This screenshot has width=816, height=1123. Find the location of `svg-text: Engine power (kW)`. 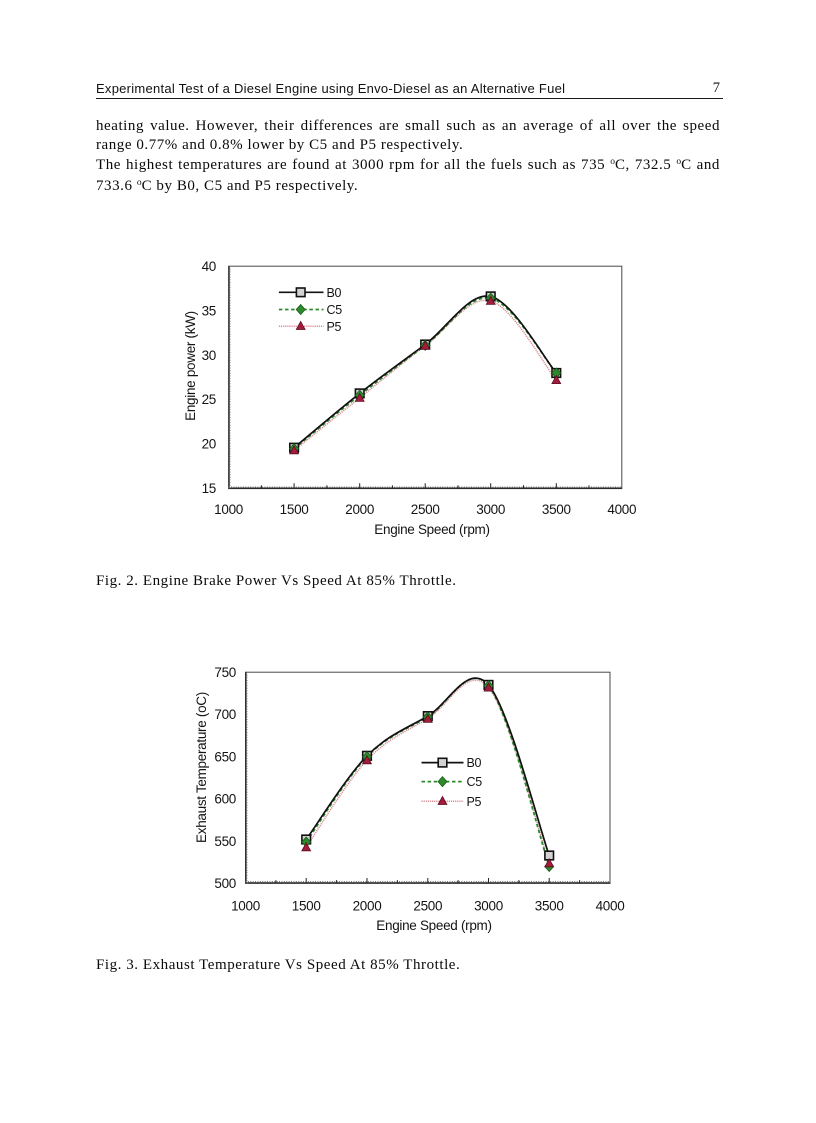

svg-text: Engine power (kW) is located at coordinates (190, 366).